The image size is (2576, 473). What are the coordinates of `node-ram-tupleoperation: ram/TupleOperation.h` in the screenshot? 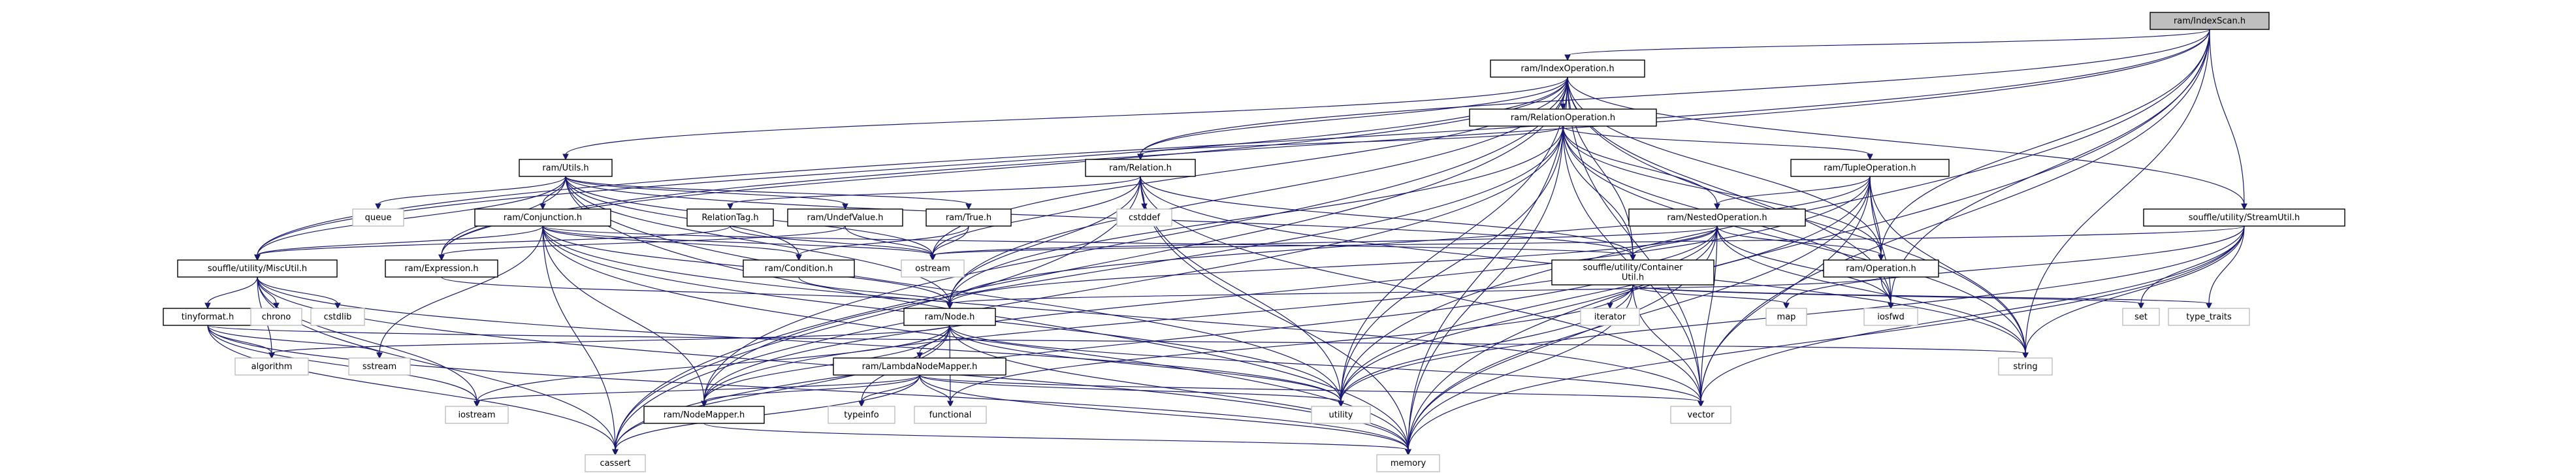 It's located at (1870, 168).